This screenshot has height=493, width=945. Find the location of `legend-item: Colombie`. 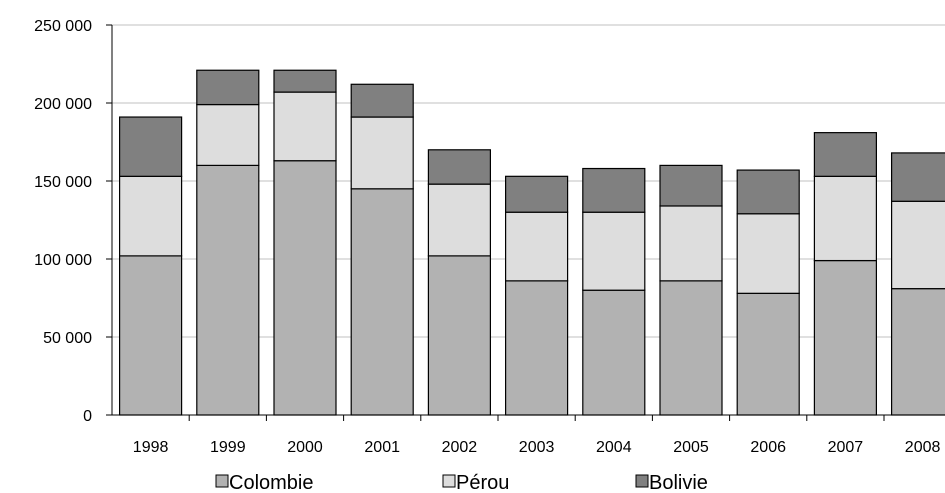

legend-item: Colombie is located at coordinates (264, 482).